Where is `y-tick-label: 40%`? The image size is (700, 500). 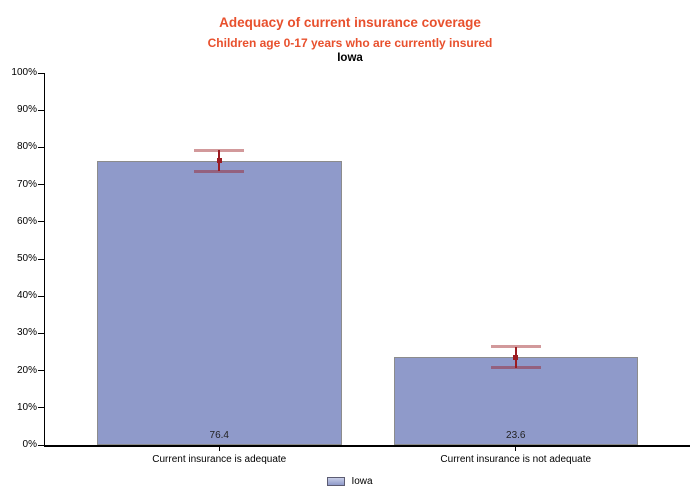 y-tick-label: 40% is located at coordinates (26, 296).